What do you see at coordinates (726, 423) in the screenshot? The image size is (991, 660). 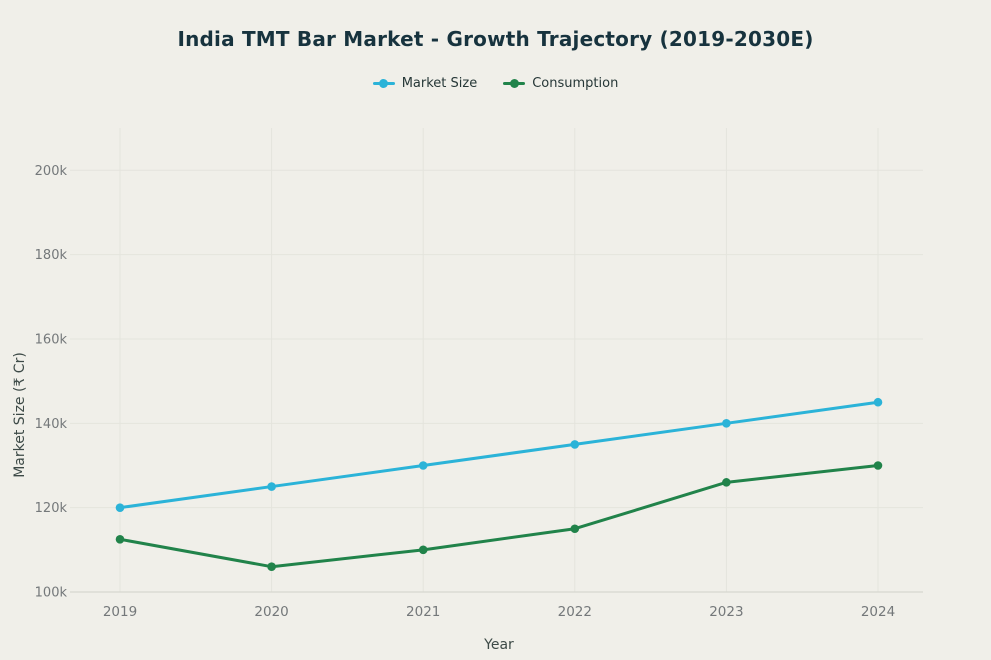 I see `data-point-market-size-2023` at bounding box center [726, 423].